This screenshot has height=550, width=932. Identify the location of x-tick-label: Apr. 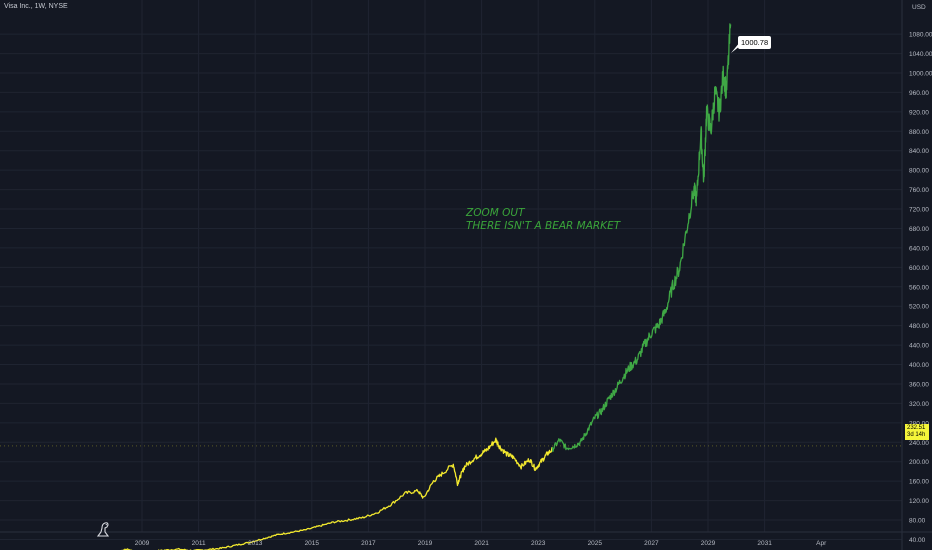
(821, 543).